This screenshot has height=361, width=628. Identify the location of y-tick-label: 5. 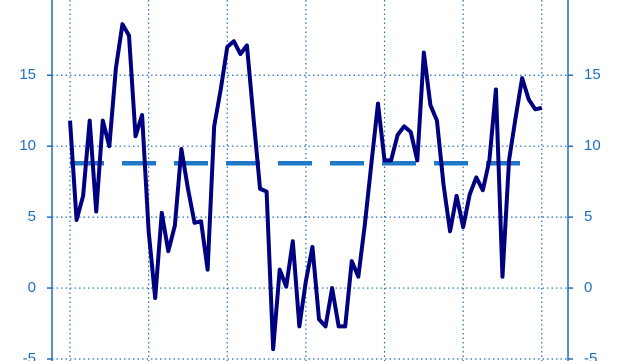
(32, 216).